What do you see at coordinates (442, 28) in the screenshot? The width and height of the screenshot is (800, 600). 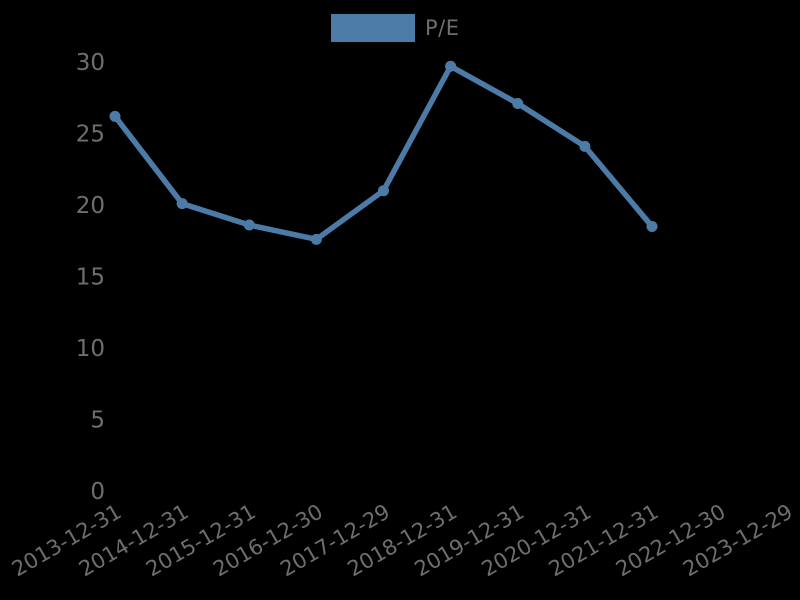 I see `legend-label: P/E` at bounding box center [442, 28].